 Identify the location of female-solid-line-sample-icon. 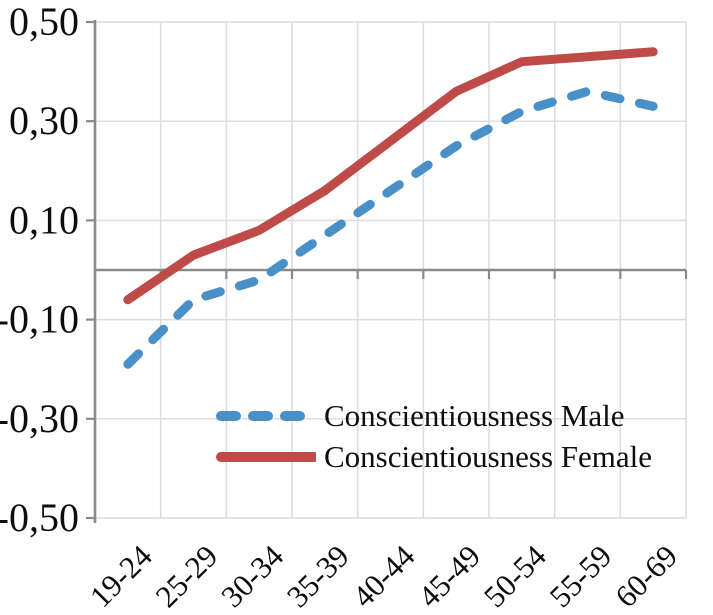
(266, 456).